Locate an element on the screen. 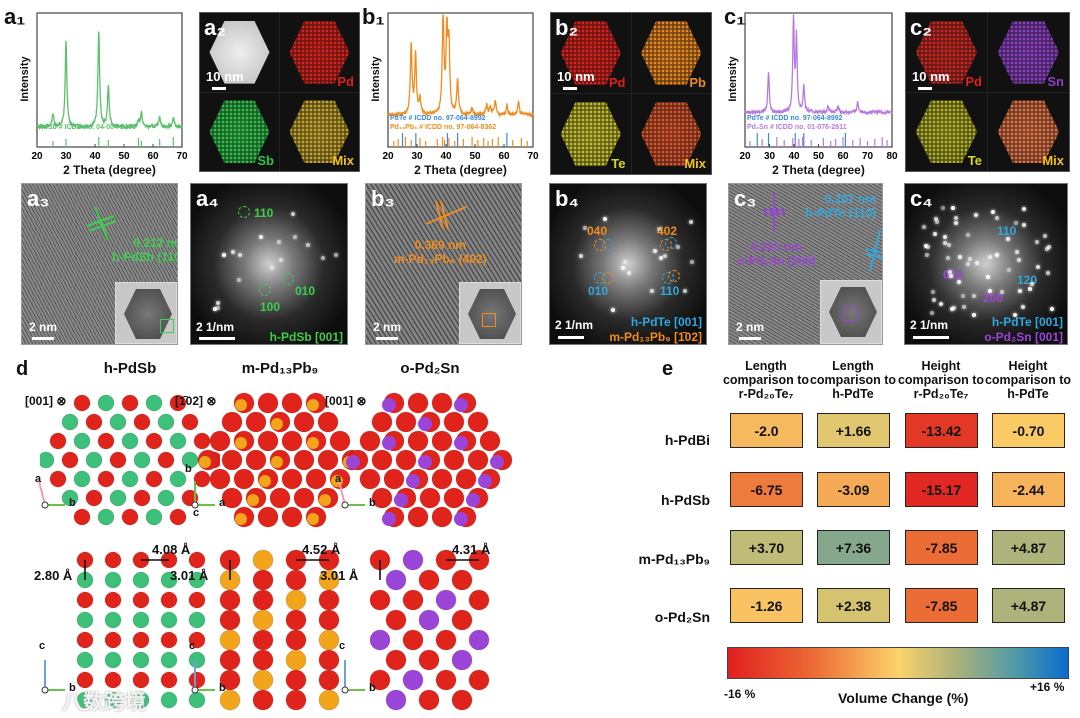 The image size is (1080, 718). axis-indicator-top is located at coordinates (351, 494).